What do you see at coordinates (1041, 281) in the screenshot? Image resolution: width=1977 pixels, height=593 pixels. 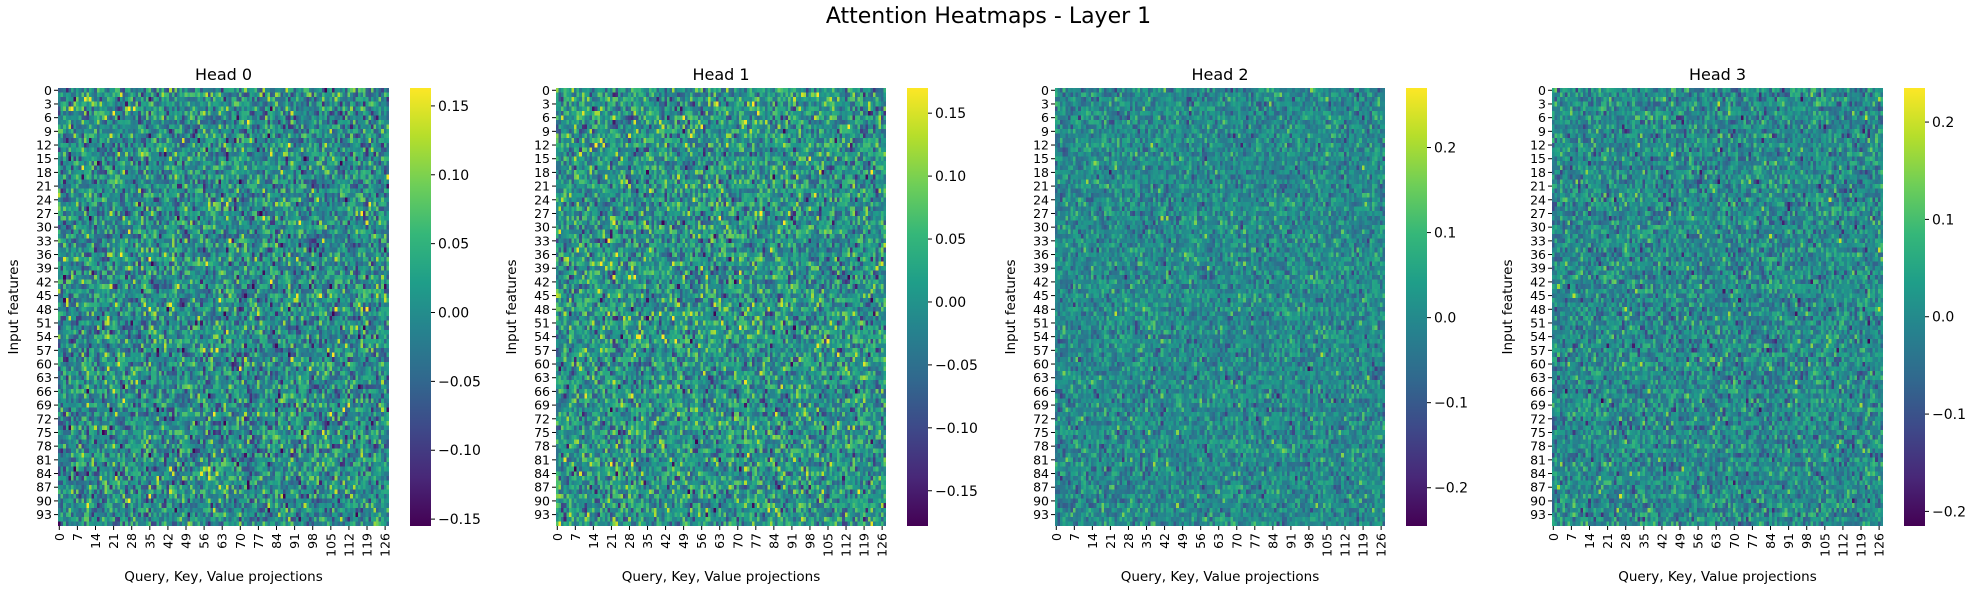 I see `y-tick-label: 42` at bounding box center [1041, 281].